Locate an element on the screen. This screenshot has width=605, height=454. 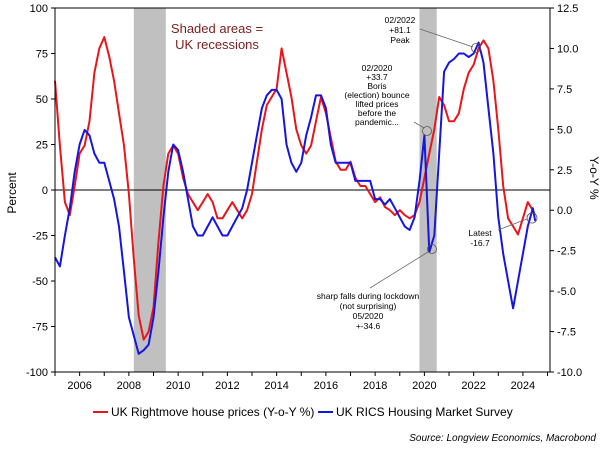
latest-label-line-1: Latest is located at coordinates (480, 233).